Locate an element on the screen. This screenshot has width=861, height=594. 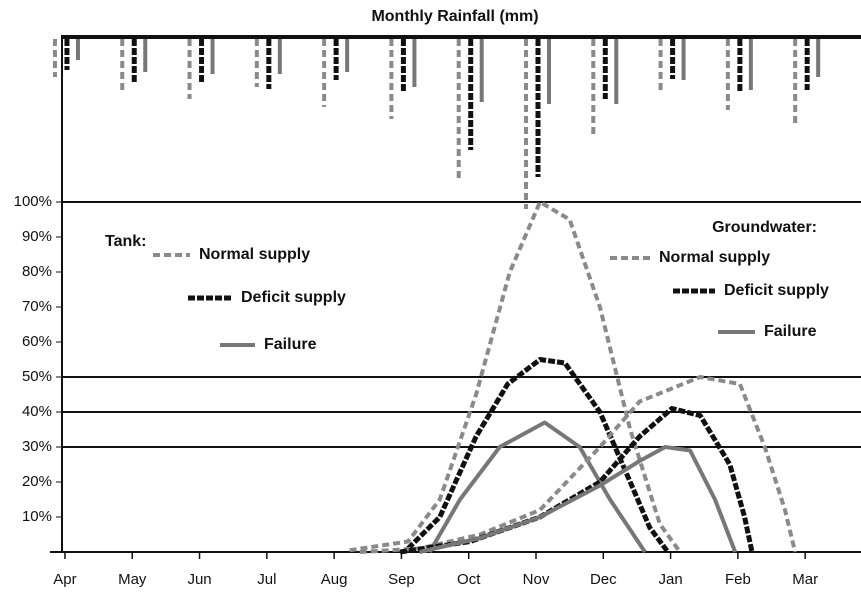
y-tick-label: 10% is located at coordinates (37, 516).